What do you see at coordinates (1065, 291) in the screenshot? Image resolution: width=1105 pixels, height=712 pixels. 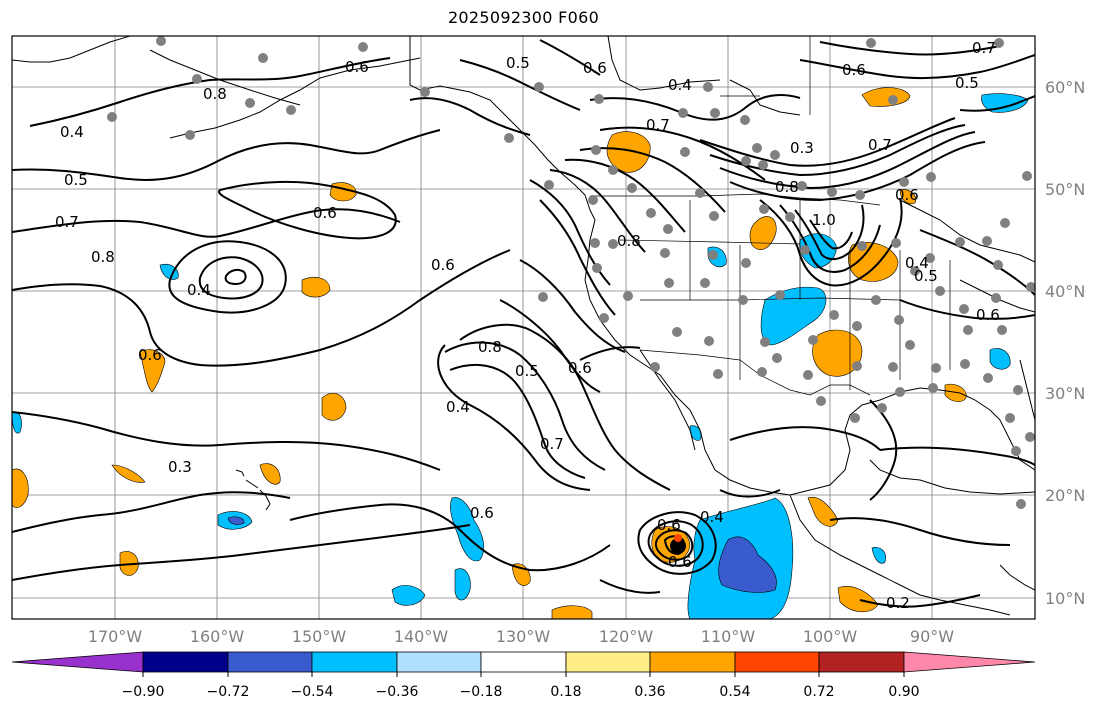 I see `lat-label: 40°N` at bounding box center [1065, 291].